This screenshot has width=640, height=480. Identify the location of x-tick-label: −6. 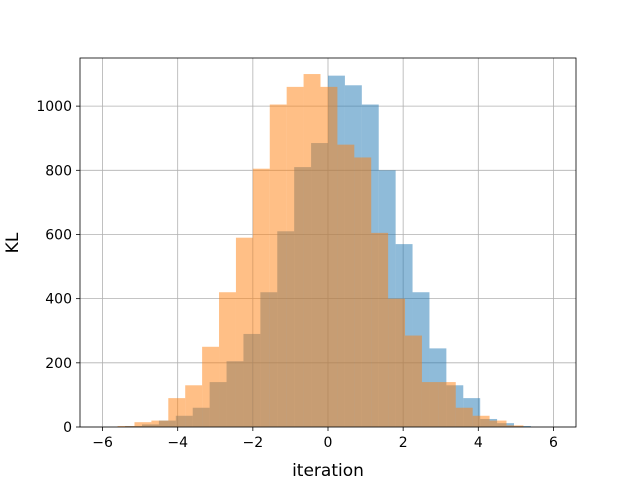
(102, 443).